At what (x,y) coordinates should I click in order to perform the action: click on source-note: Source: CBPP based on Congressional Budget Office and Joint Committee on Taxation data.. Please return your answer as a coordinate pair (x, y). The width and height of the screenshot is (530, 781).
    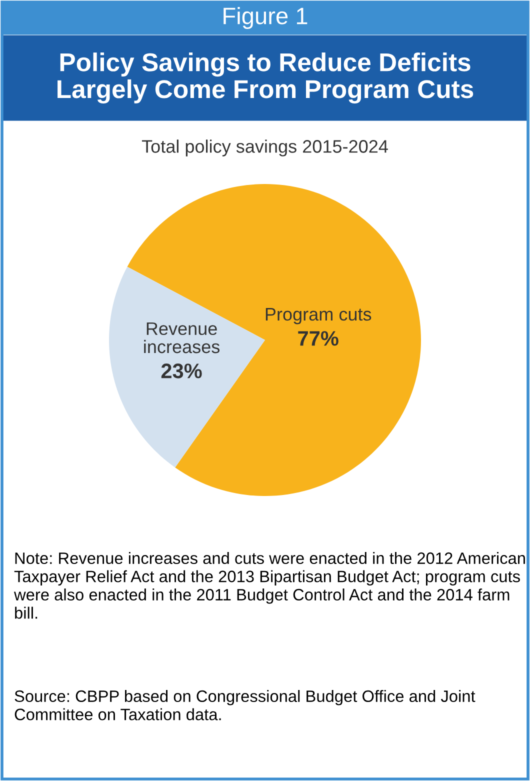
    Looking at the image, I should click on (245, 705).